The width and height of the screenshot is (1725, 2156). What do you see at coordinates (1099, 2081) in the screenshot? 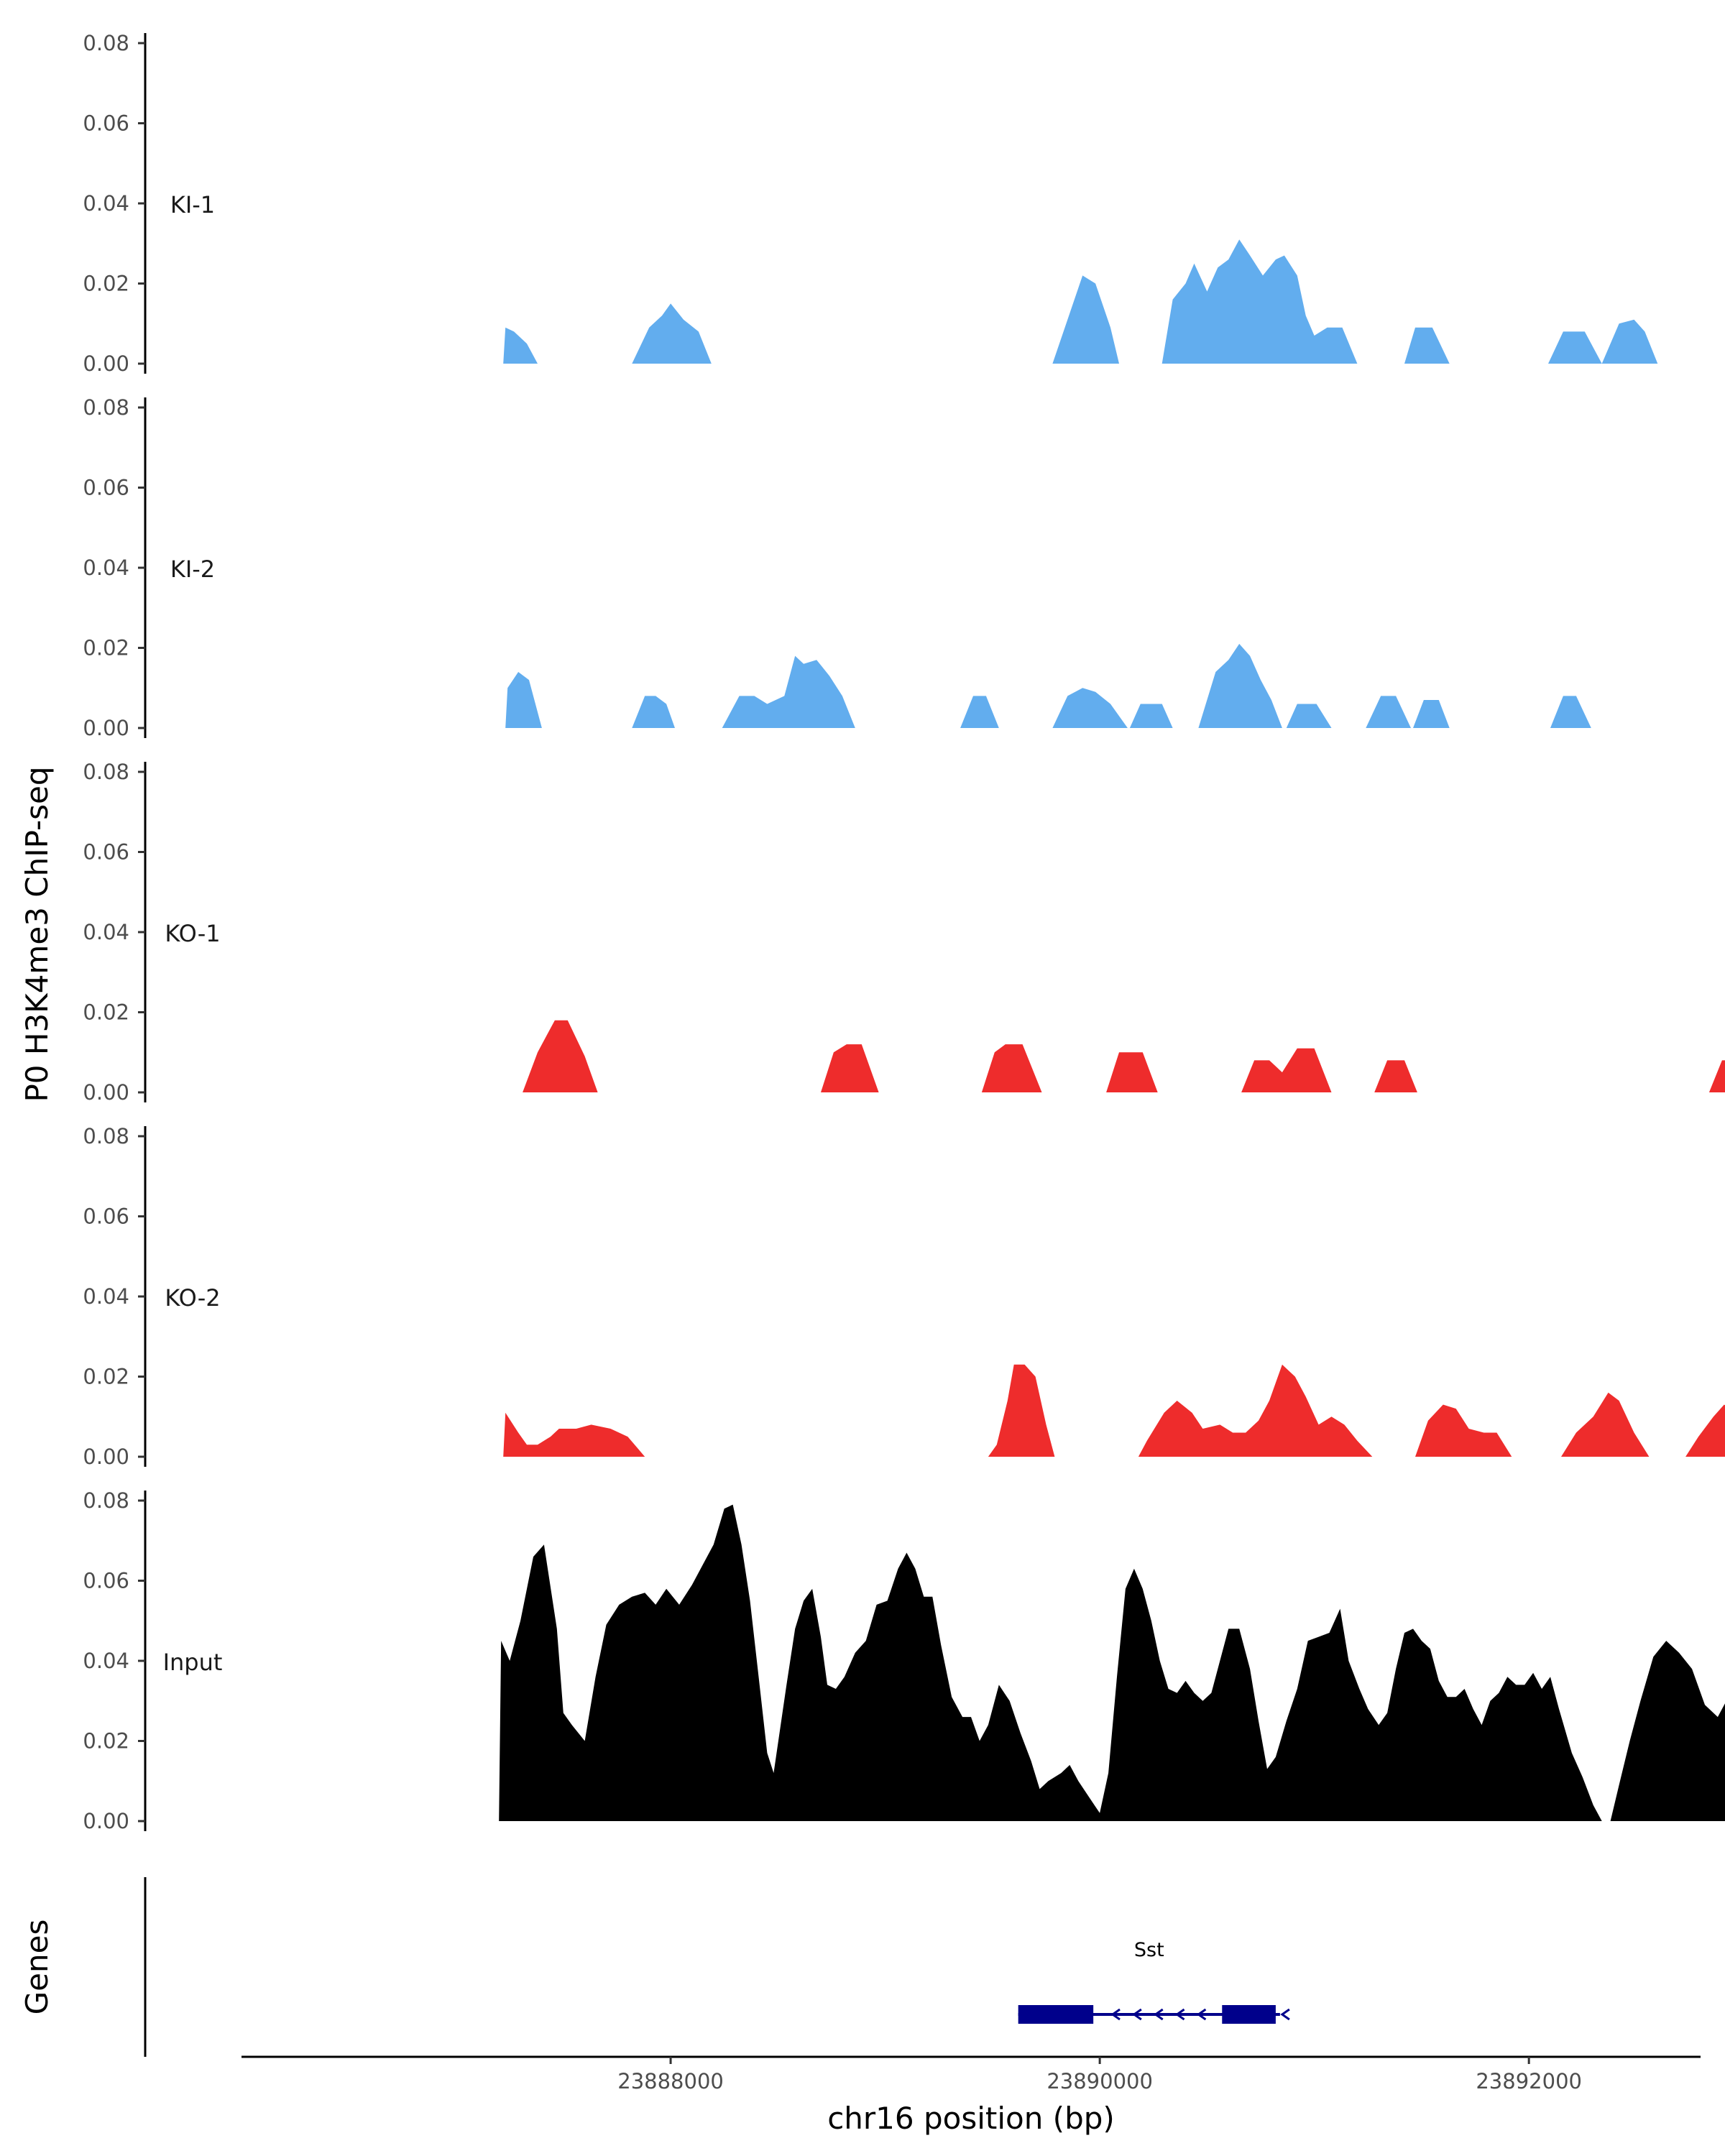
I see `x-tick-label: 23890000` at bounding box center [1099, 2081].